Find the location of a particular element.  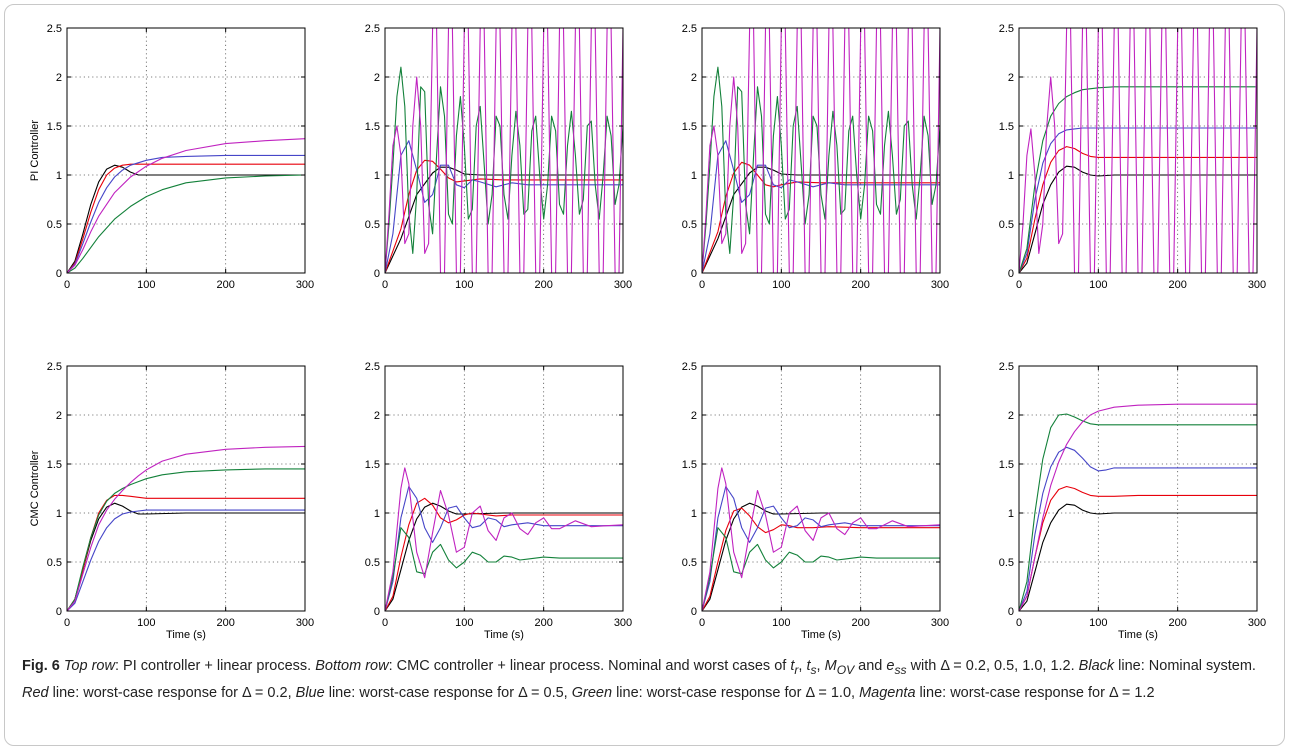

subplot-r1-c4: 0 100 200 300 0 0.5 1 1.5 2 2.5 is located at coordinates (1132, 157).